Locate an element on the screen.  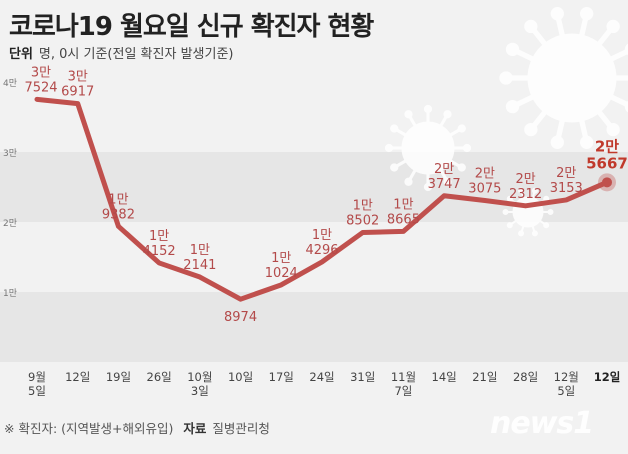
last-point-marker is located at coordinates (607, 182).